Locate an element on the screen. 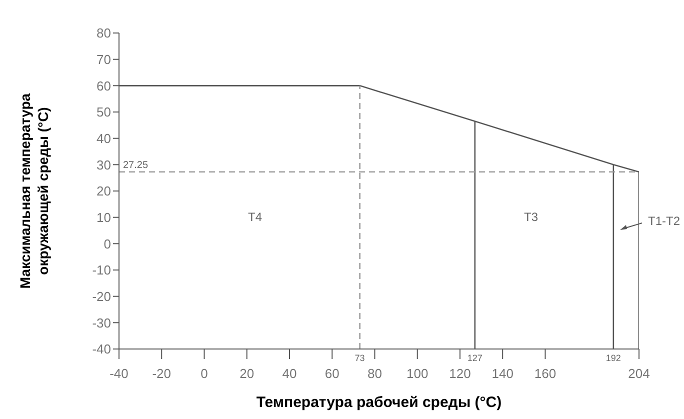 This screenshot has height=419, width=684. y-tick-label: -40 is located at coordinates (101, 349).